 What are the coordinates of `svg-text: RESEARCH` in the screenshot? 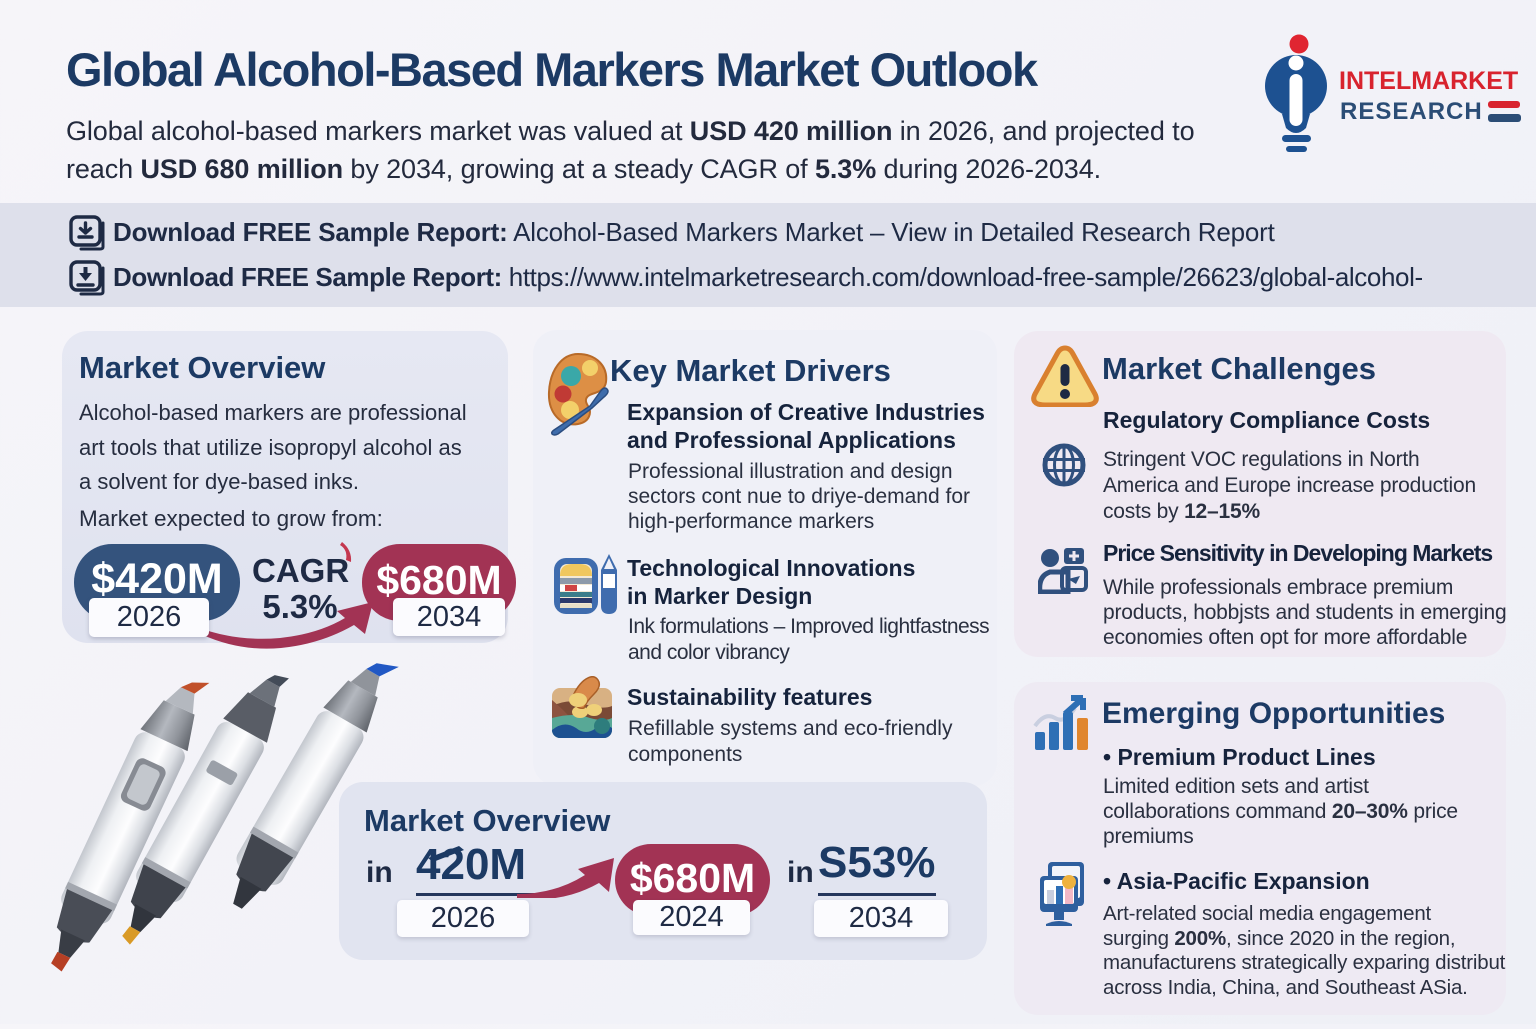 It's located at (1411, 111).